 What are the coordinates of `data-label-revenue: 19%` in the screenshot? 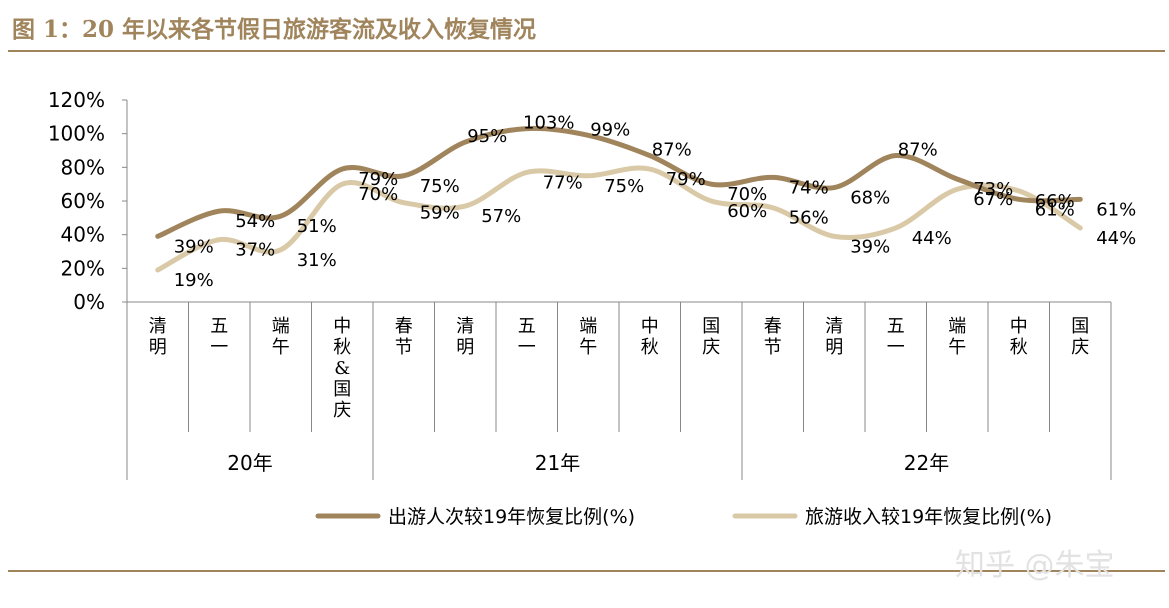 It's located at (194, 280).